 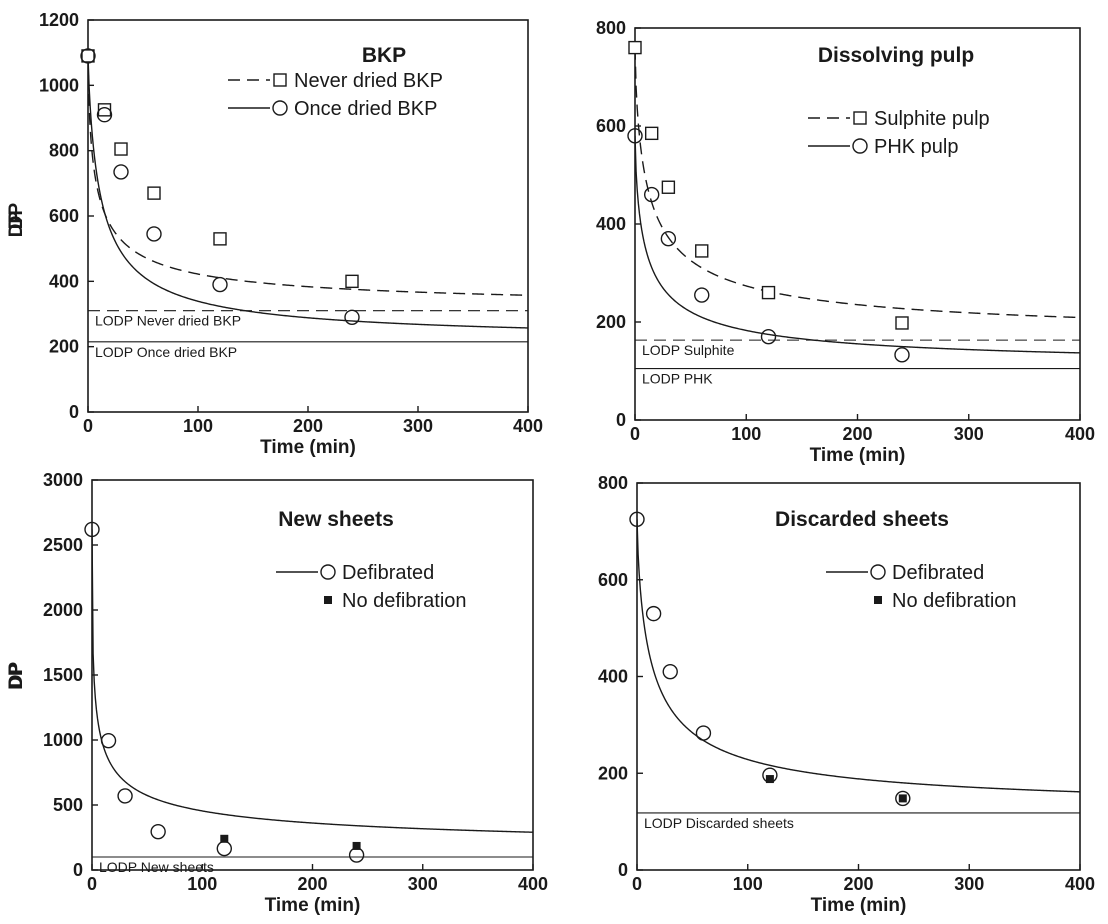 I want to click on chart-1-legend-label-1: Never dried BKP, so click(x=368, y=81).